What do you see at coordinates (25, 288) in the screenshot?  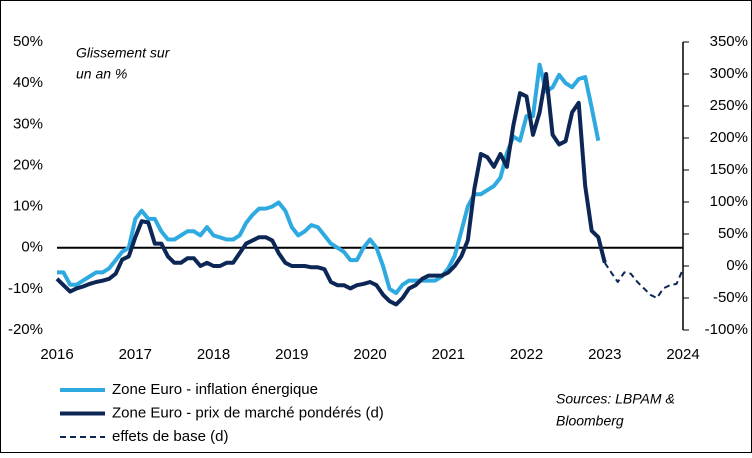 I see `y-tick-label: -10%` at bounding box center [25, 288].